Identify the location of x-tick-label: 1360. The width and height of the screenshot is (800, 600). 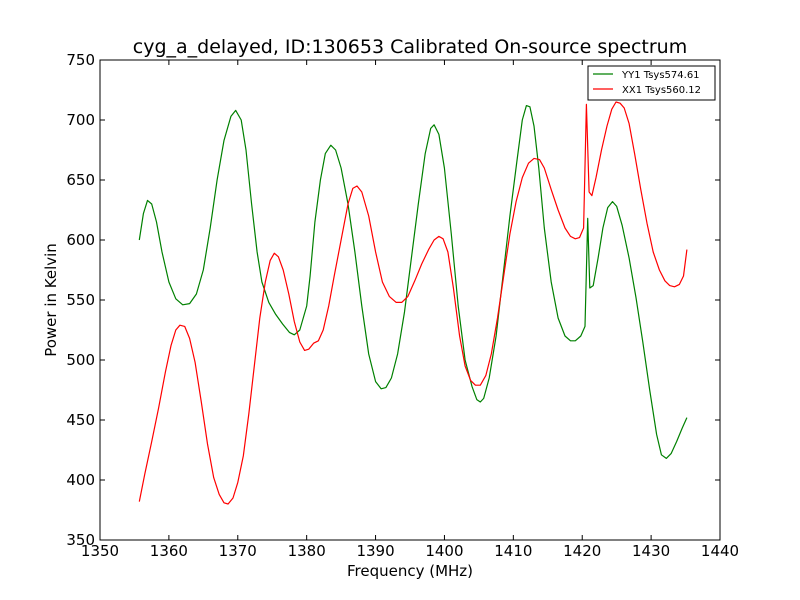
(169, 551).